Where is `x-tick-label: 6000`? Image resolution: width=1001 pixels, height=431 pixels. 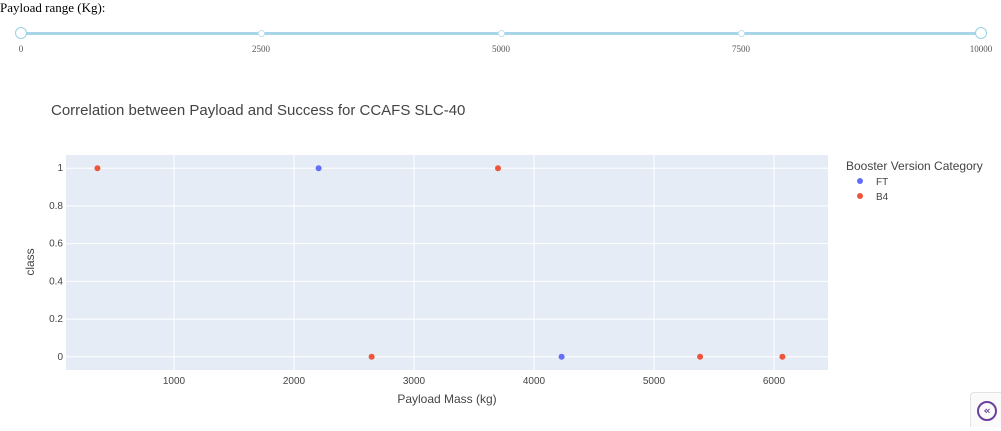 x-tick-label: 6000 is located at coordinates (774, 381).